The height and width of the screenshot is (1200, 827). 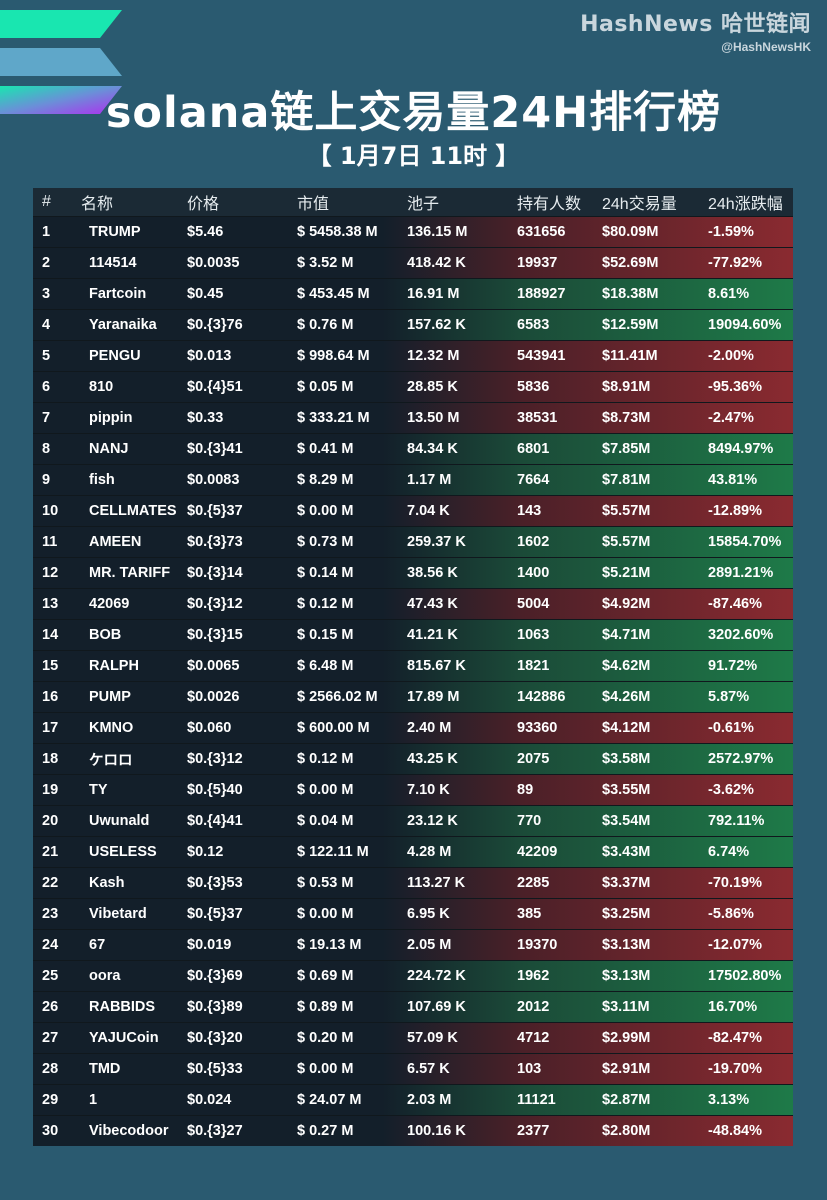 I want to click on cell-holders: 5004, so click(x=533, y=604).